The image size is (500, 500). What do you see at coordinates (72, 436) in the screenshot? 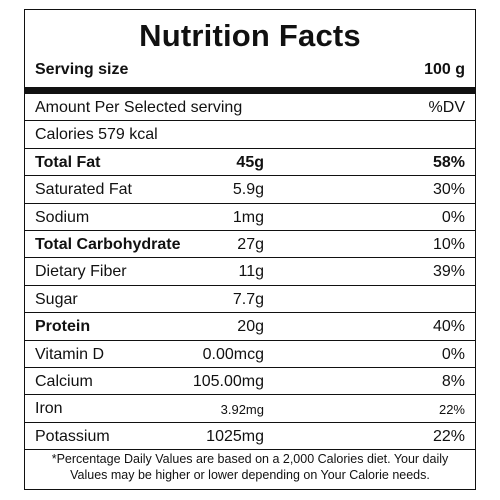
I see `nutrient-name: Potassium` at bounding box center [72, 436].